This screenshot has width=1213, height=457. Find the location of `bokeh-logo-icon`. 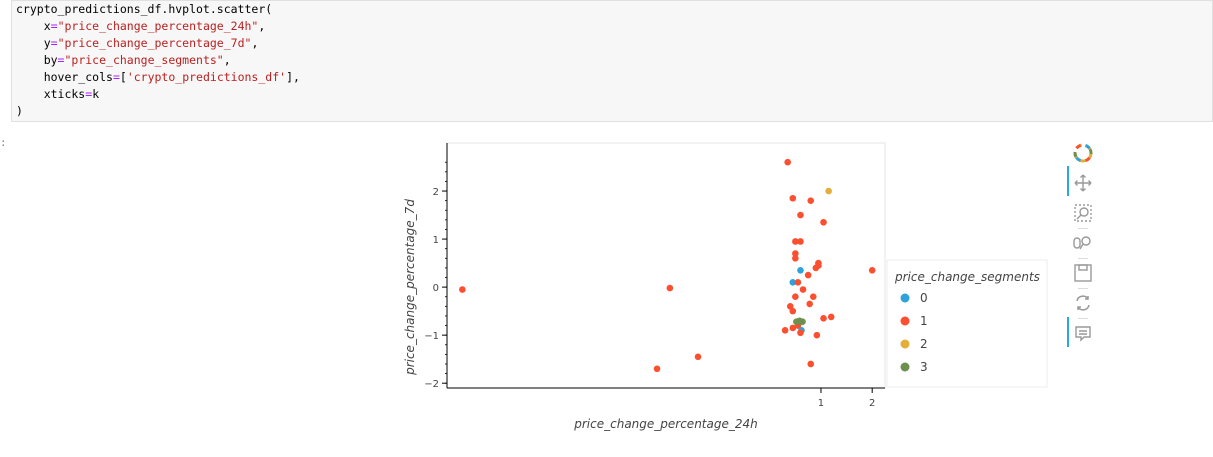

bokeh-logo-icon is located at coordinates (1083, 153).